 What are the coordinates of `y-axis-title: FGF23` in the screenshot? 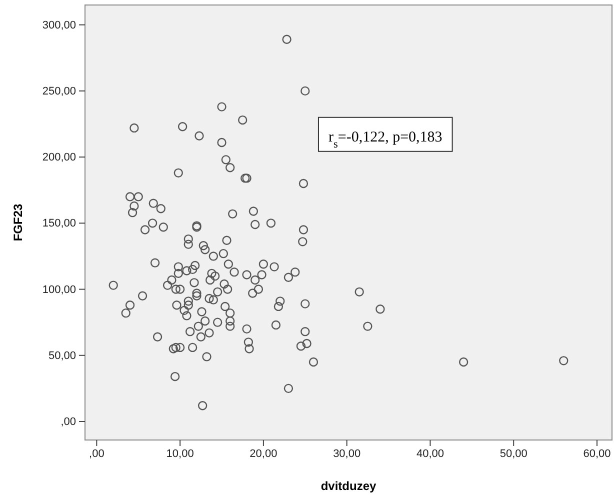 It's located at (18, 223).